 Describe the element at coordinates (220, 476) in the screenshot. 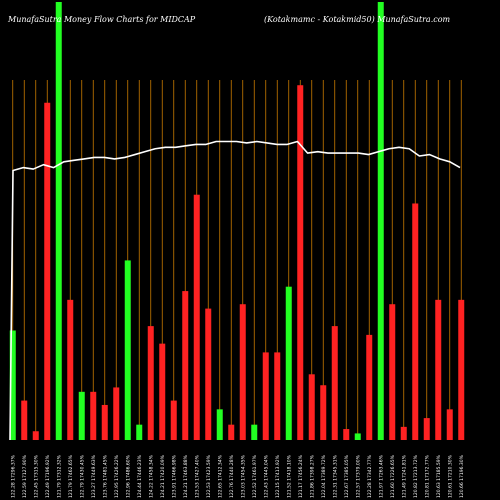

I see `x-tick-label: 122.65 17412.34%` at that location.